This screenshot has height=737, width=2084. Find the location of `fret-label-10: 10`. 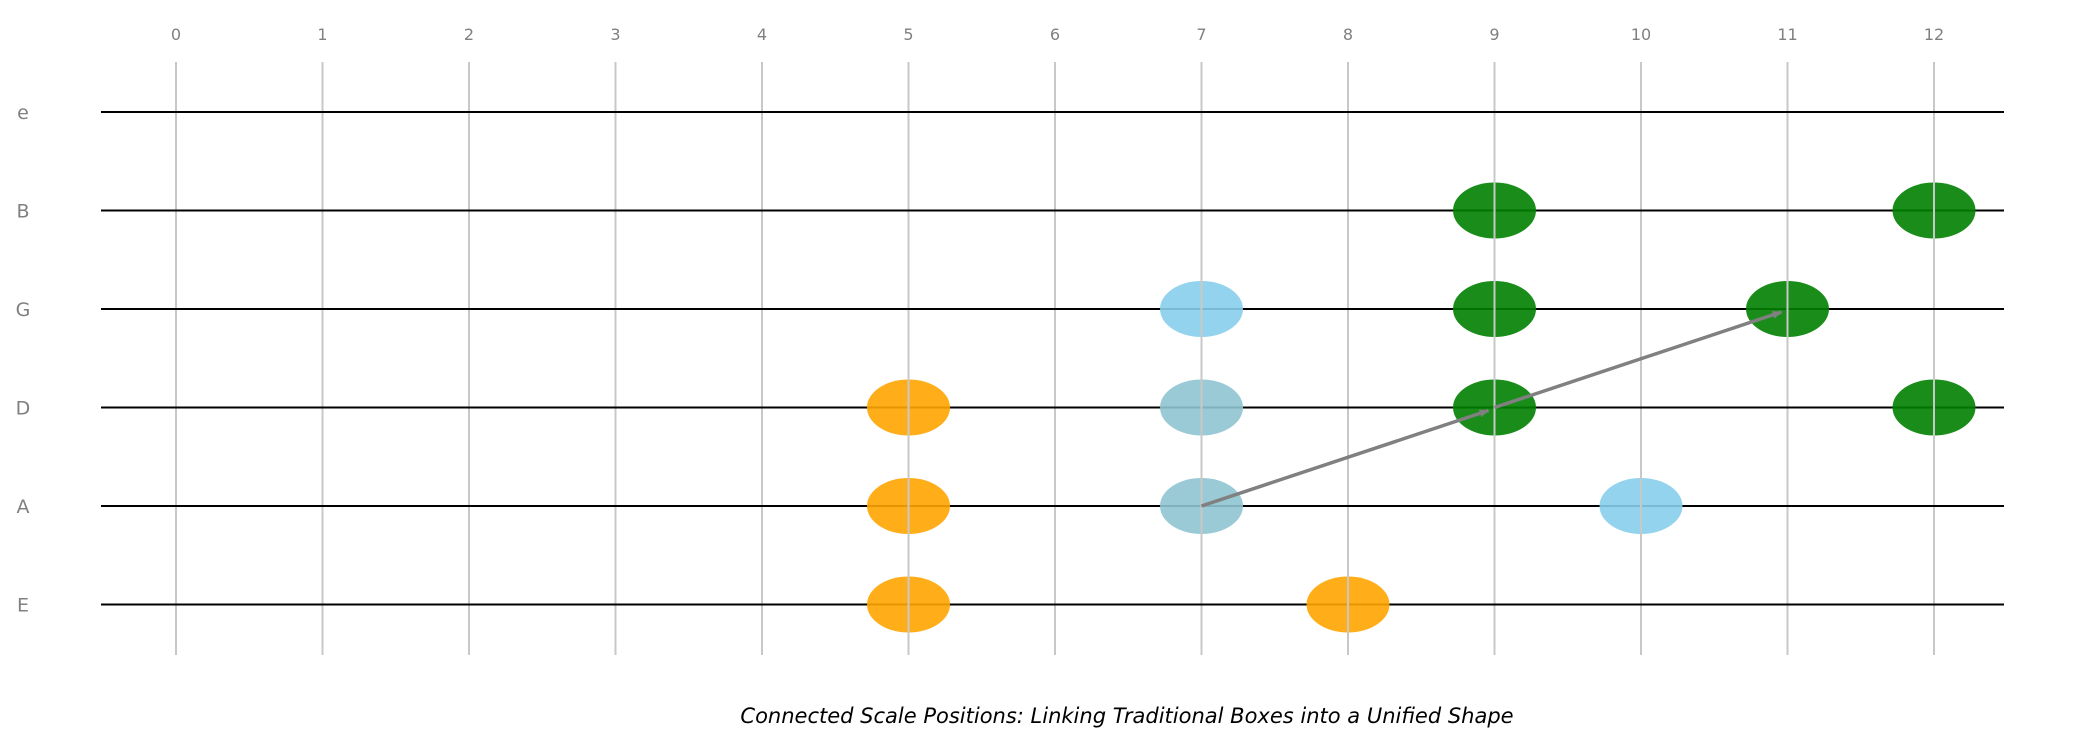

fret-label-10: 10 is located at coordinates (1641, 34).